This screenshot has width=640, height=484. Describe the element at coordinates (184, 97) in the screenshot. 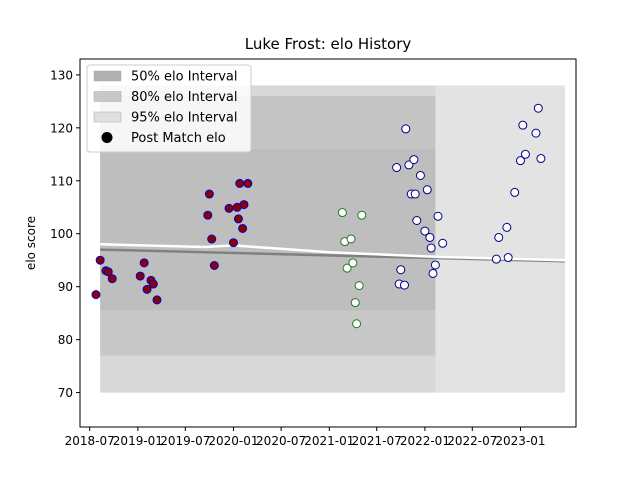

I see `legend-label: 80% elo Interval` at that location.